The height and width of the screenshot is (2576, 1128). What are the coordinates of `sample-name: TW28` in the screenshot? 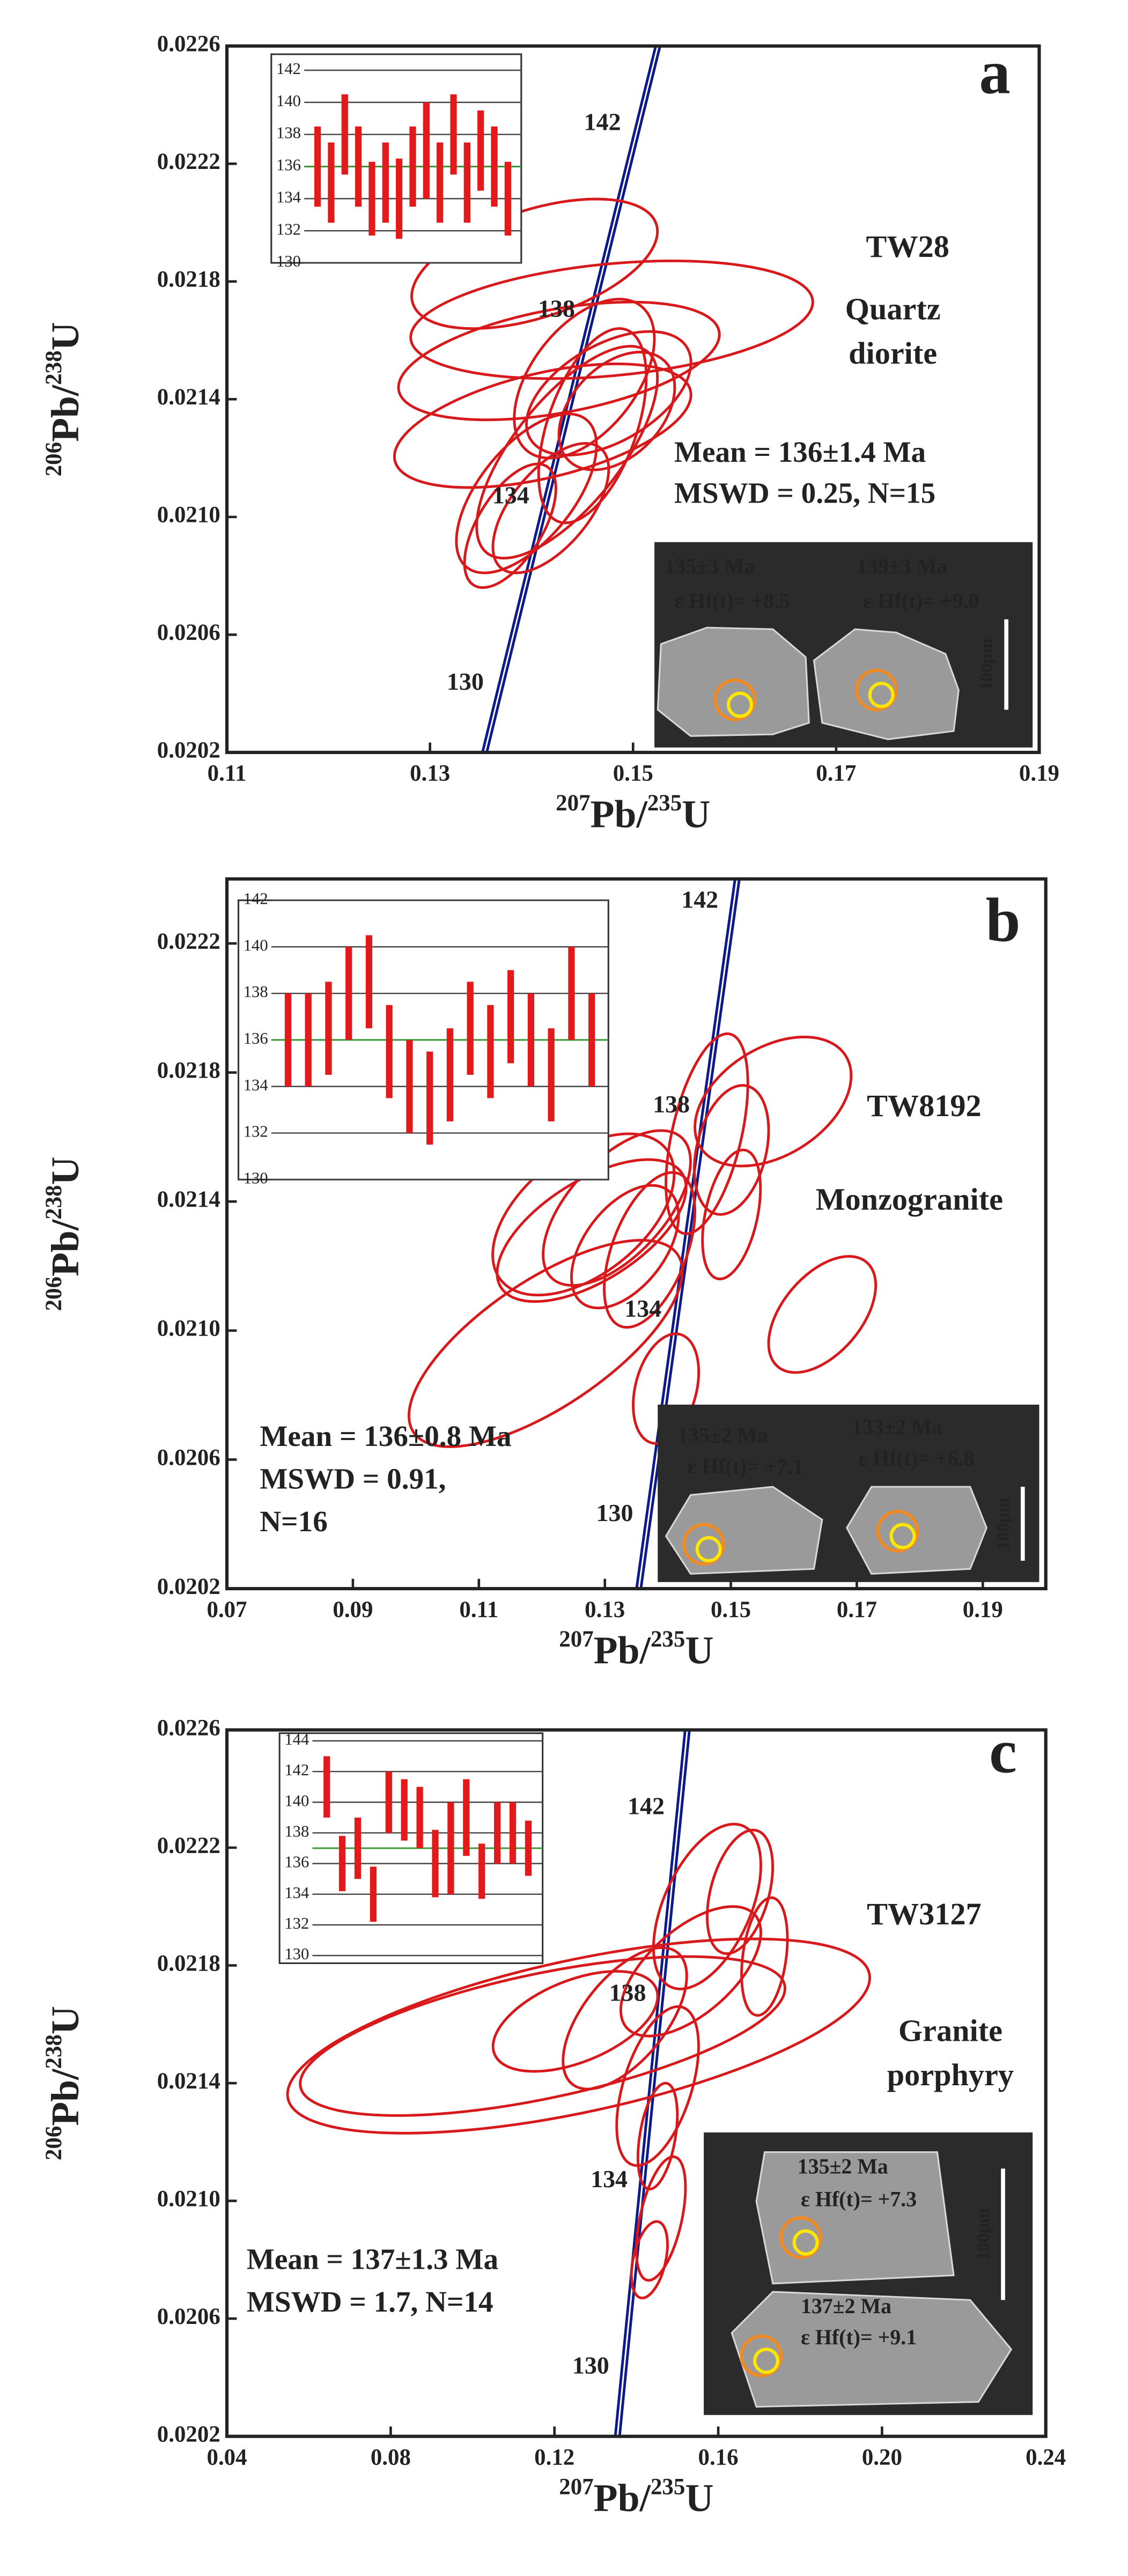 It's located at (907, 246).